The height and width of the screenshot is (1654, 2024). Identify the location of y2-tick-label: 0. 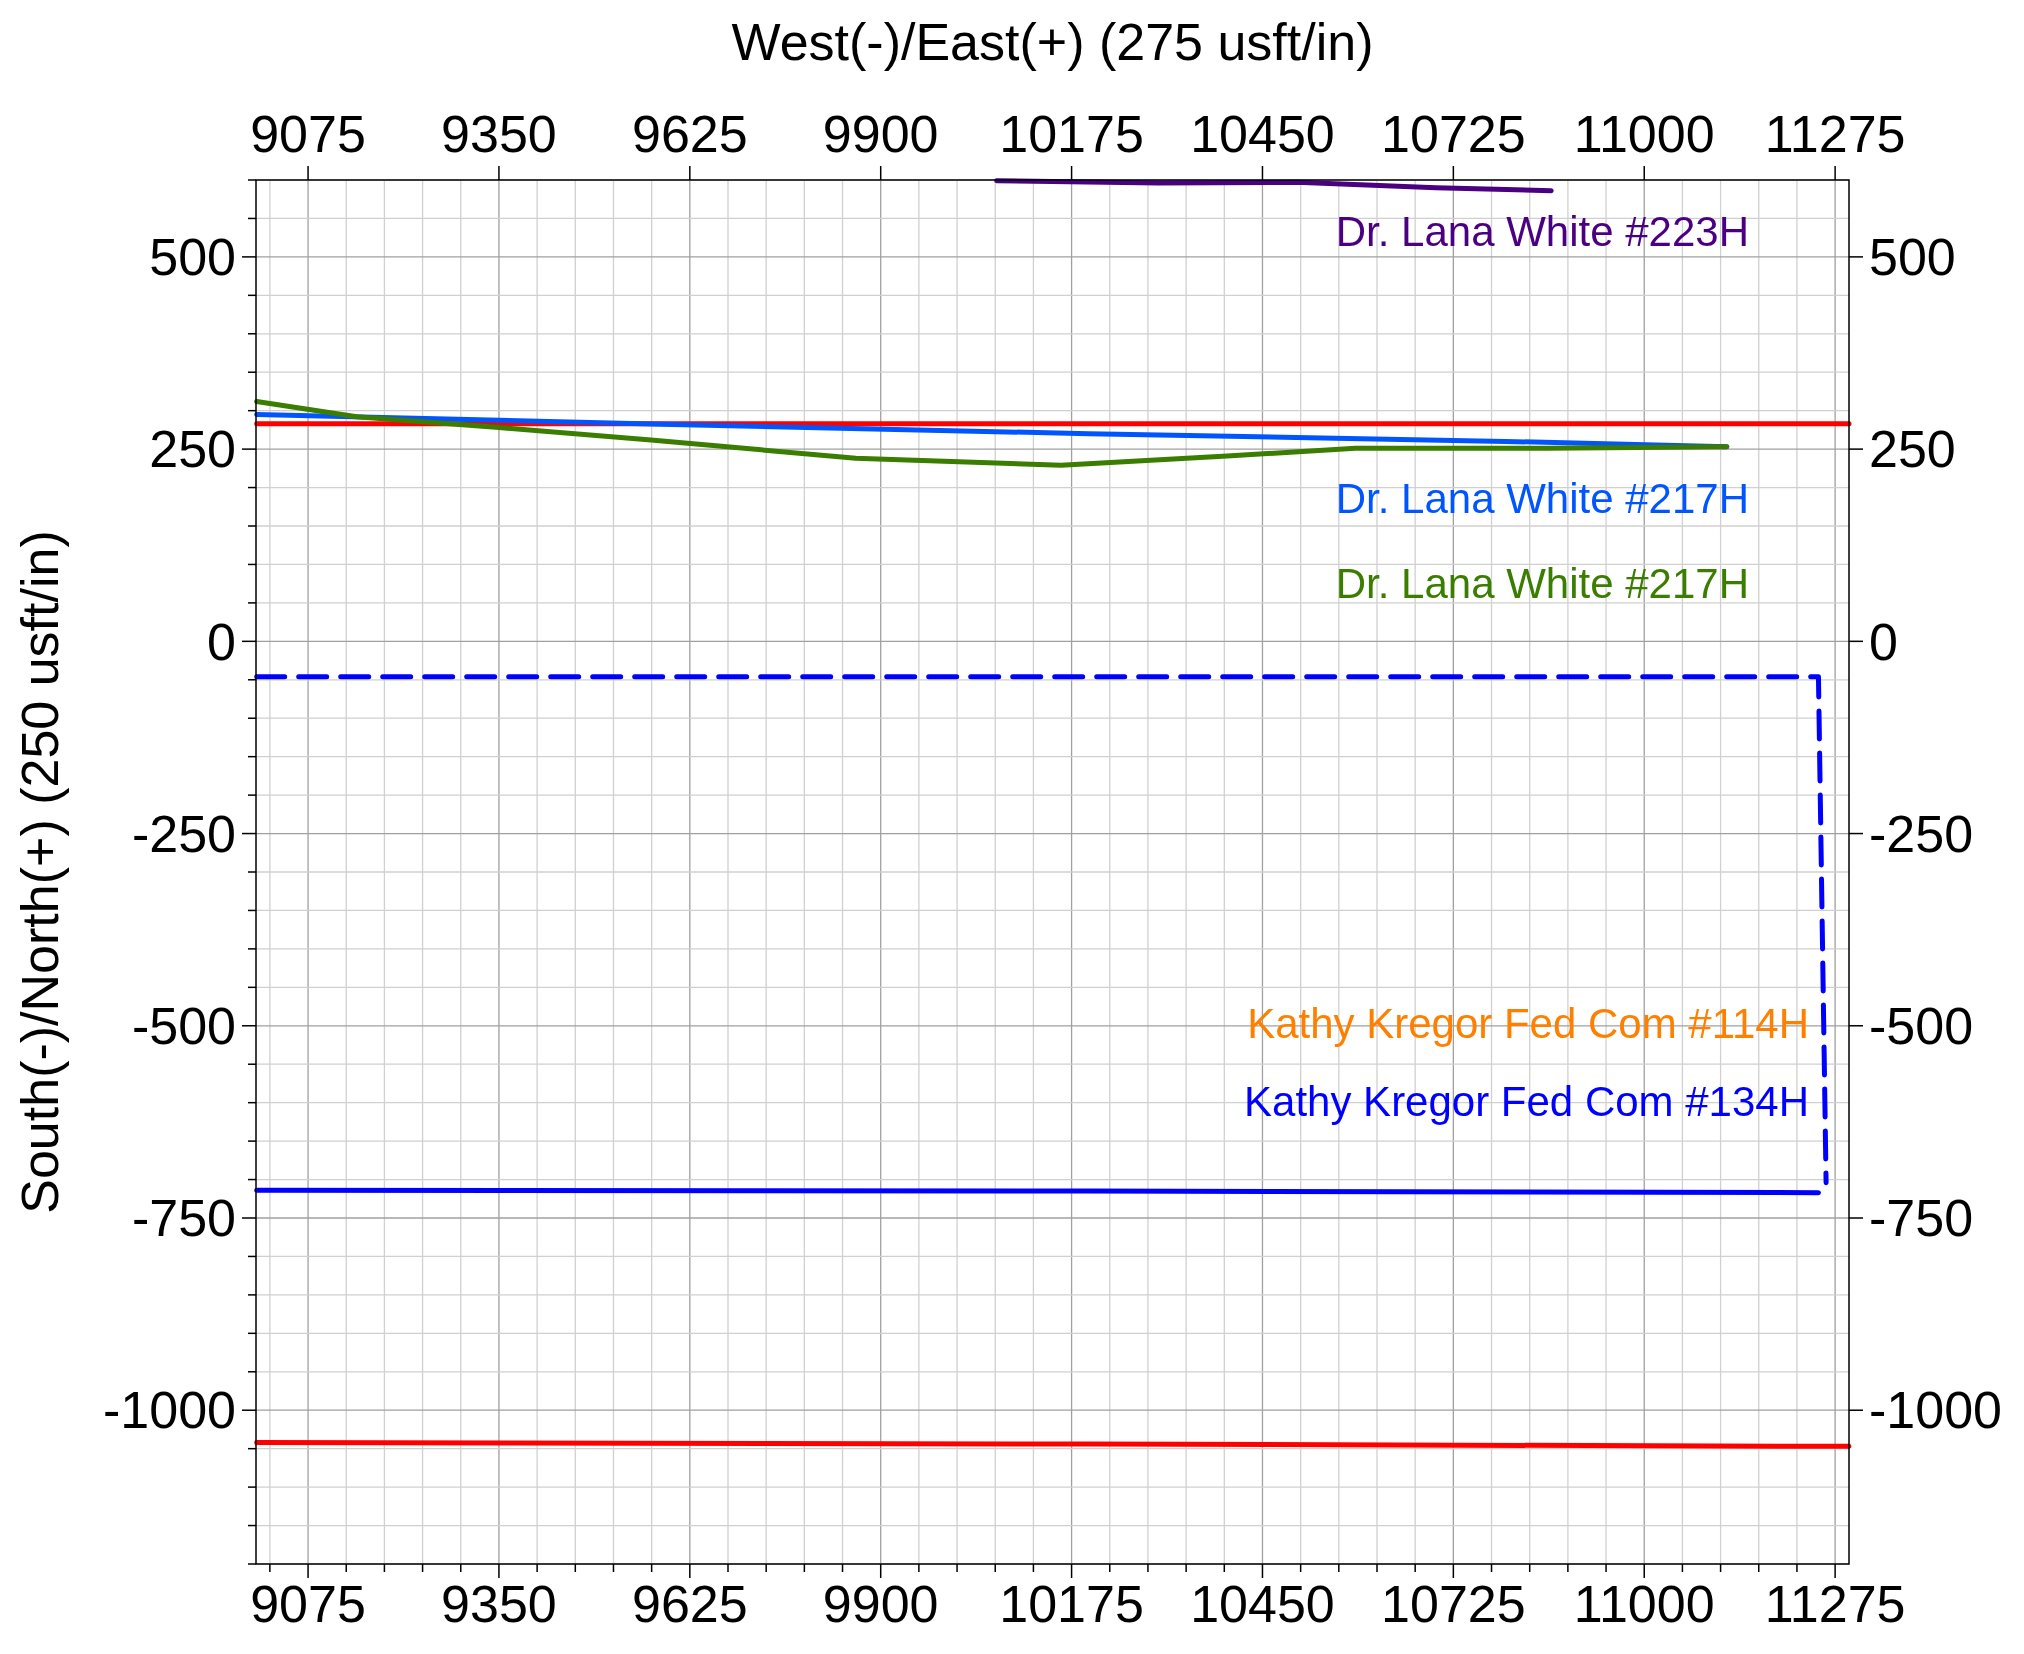
(1883, 641).